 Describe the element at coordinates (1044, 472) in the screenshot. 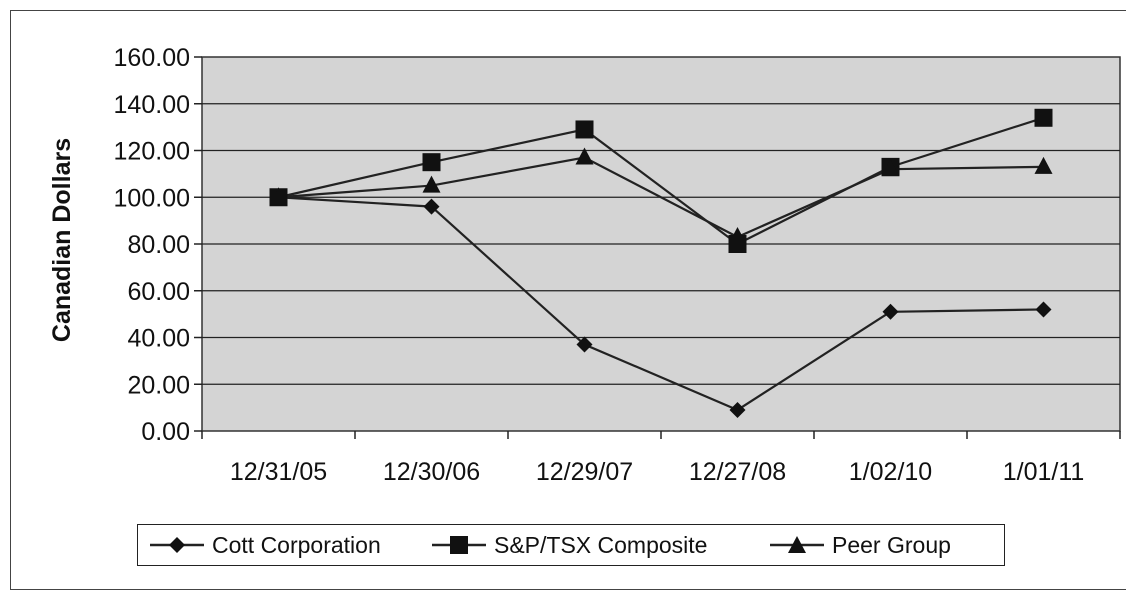

I see `x-tick-label: 1/01/11` at that location.